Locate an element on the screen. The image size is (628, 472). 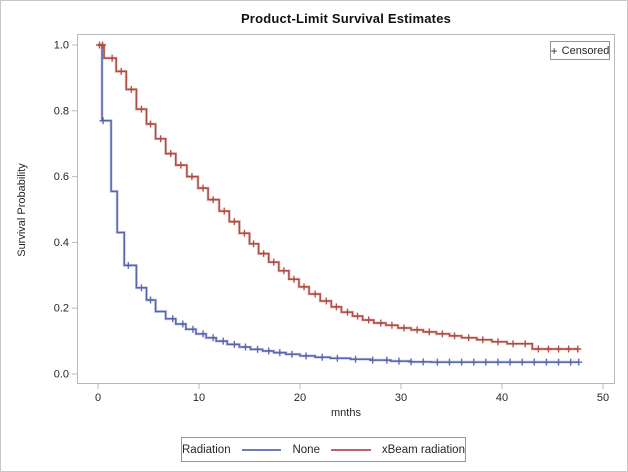
x-tick-label: 40 is located at coordinates (502, 398).